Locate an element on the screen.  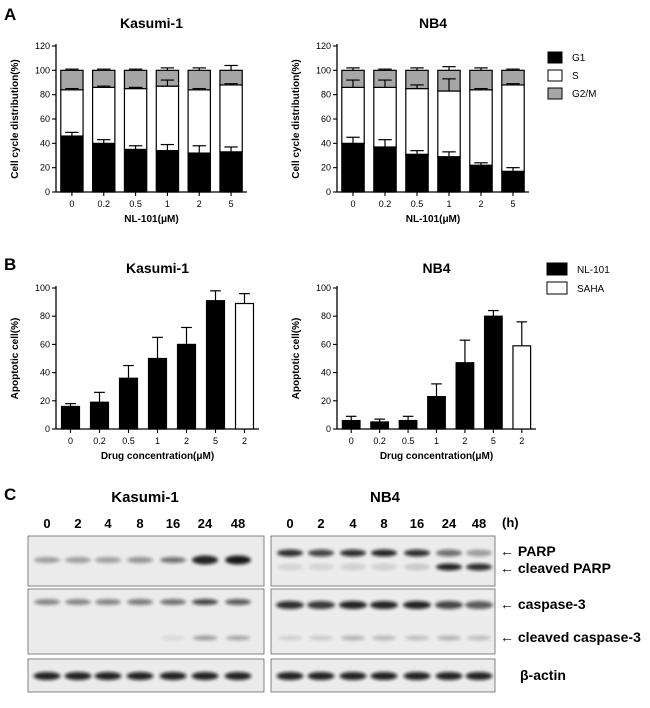
wb-title-kasumi: Kasumi-1 is located at coordinates (145, 497).